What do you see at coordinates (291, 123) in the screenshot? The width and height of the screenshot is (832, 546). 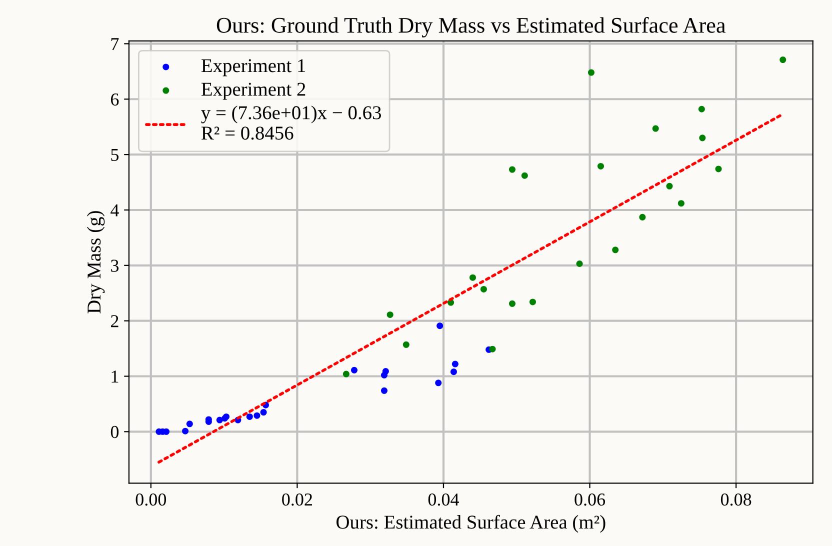 I see `legend-label: y = (7.36e+01)x − 0.63 R² = 0.8456` at bounding box center [291, 123].